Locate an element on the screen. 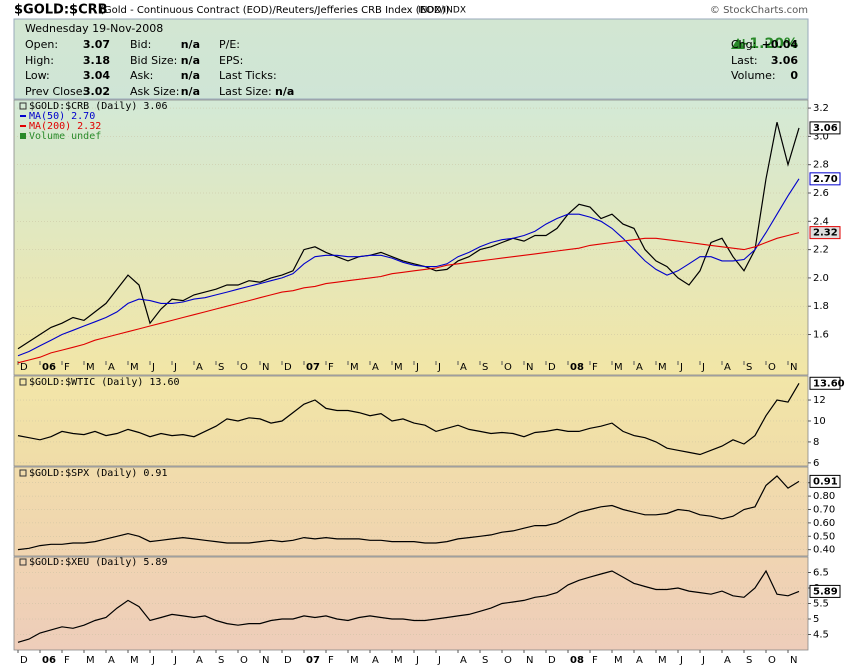 This screenshot has width=850, height=668. panel: 6 8 10 12 $GOLD:$WTIC (Daily) 13.60 13.60 is located at coordinates (429, 422).